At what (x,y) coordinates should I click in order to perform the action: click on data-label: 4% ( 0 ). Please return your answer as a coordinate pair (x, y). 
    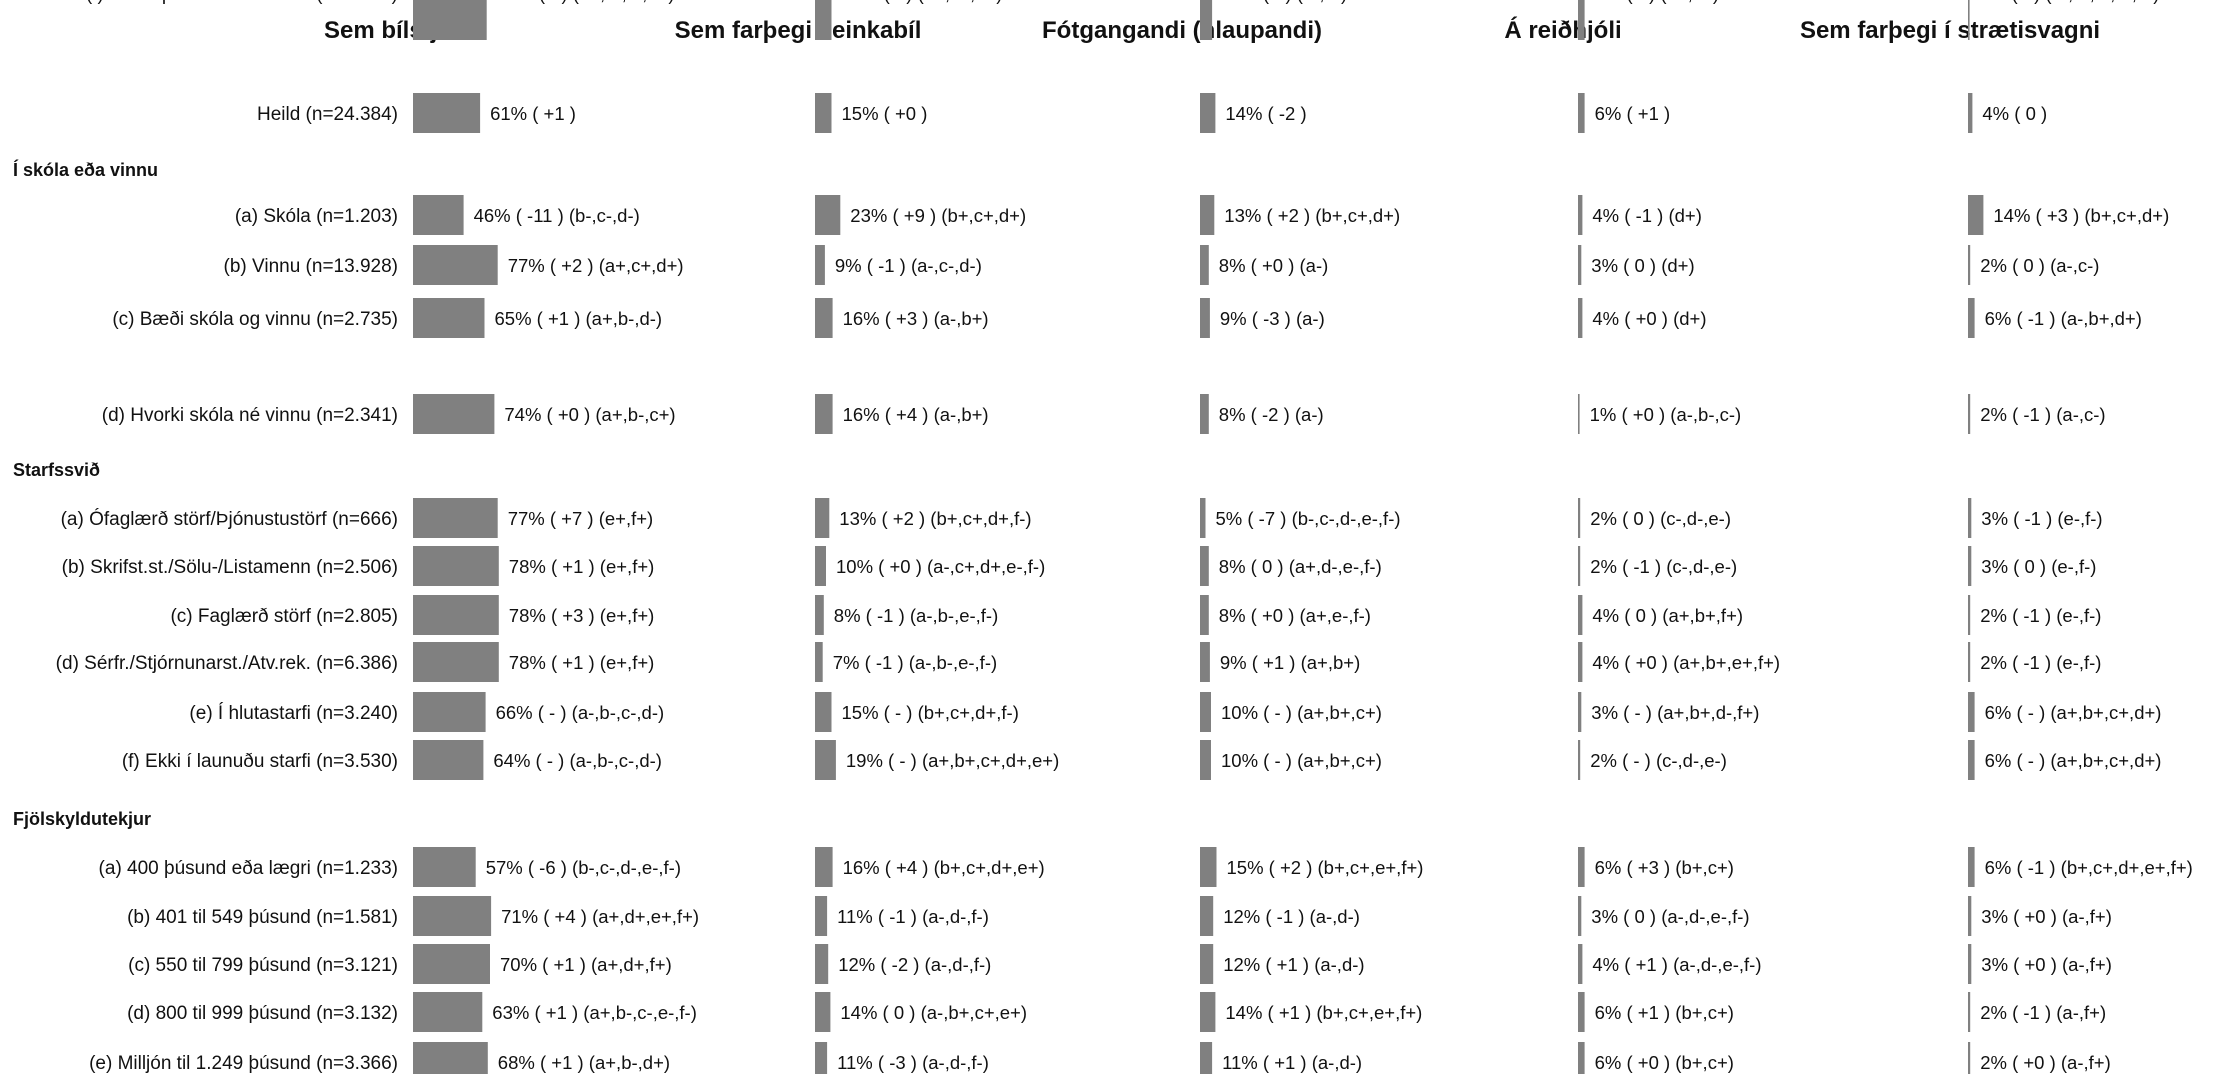
    Looking at the image, I should click on (2014, 113).